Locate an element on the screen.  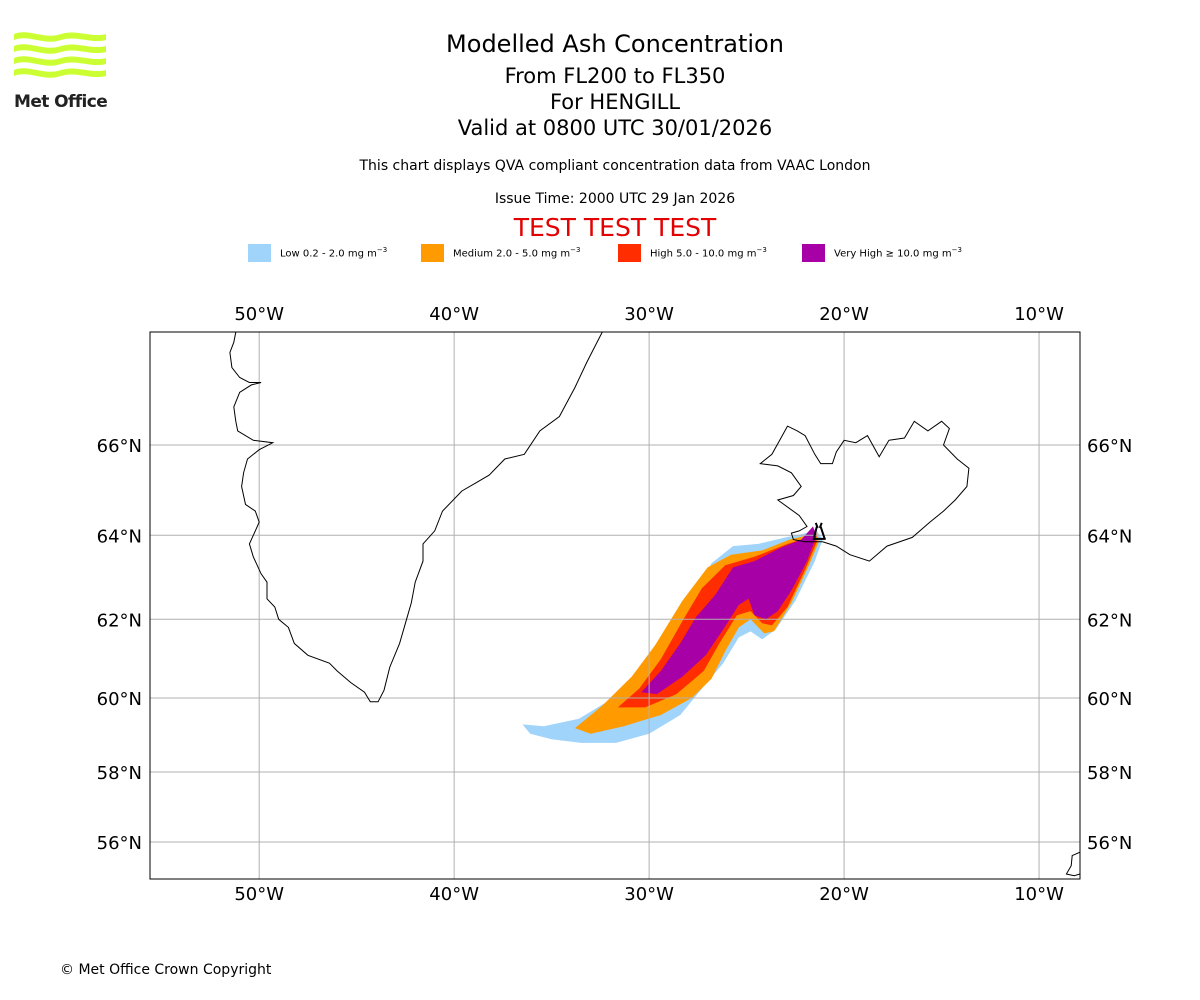
logo-text: Met Office is located at coordinates (61, 102).